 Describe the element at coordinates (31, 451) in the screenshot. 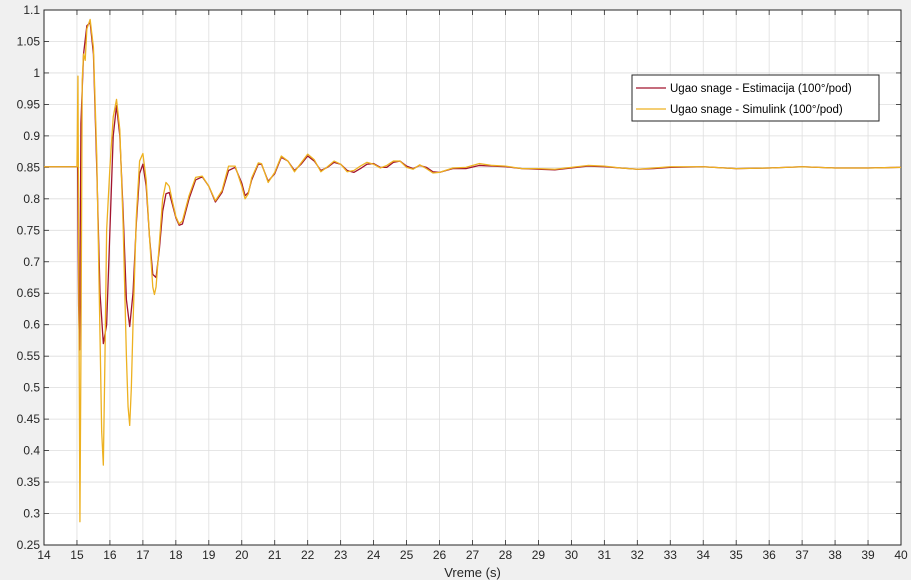

I see `y-tick-label: 0.4` at that location.